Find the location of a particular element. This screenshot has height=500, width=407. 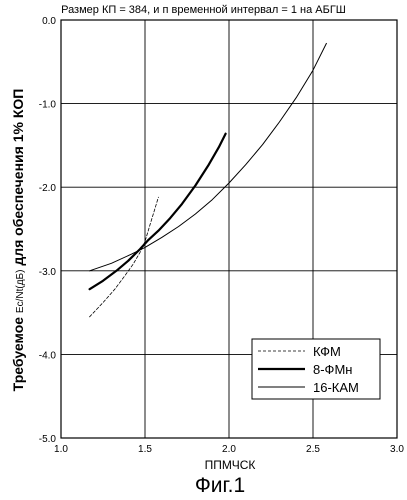

x-tick-label: 1.5 is located at coordinates (145, 449).